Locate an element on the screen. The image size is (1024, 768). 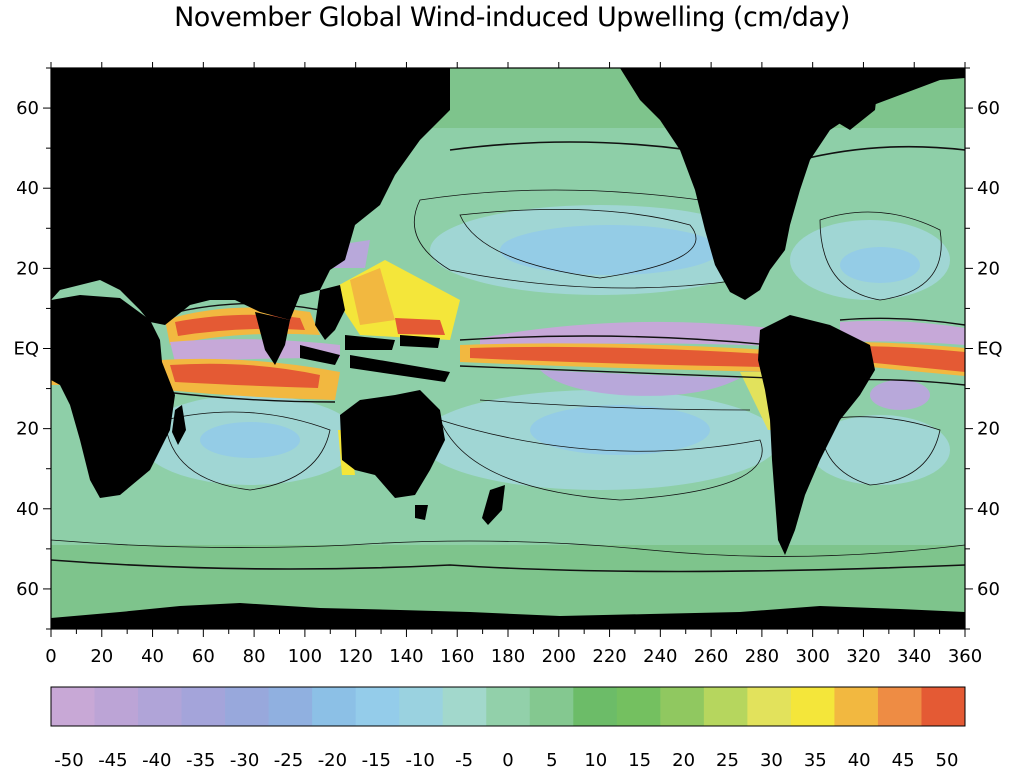
y-tick-label-left: EQ is located at coordinates (26, 349).